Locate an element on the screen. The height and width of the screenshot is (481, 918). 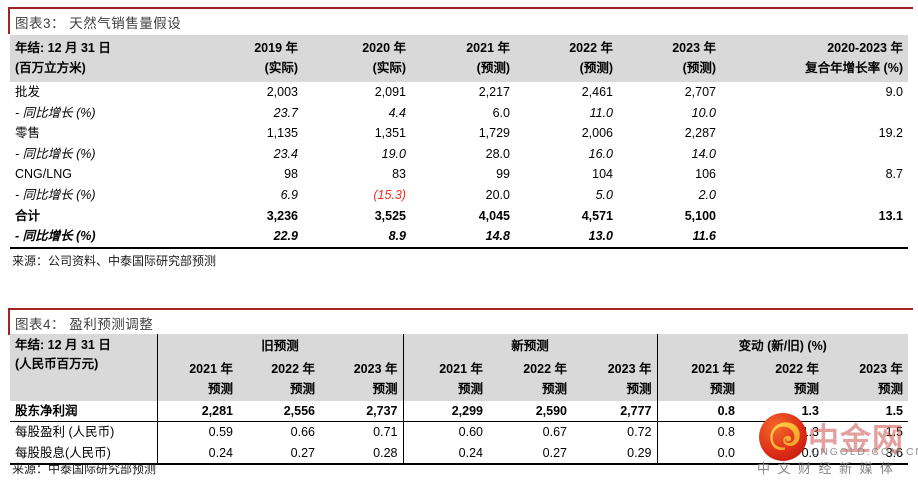
value-cell: 6.0 is located at coordinates (501, 112).